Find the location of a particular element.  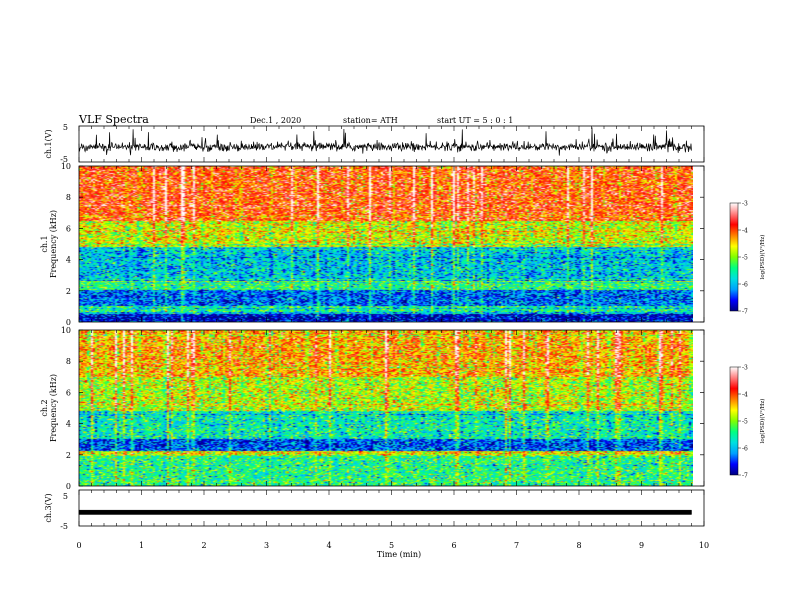

ch1-ytick-bottom: -5 is located at coordinates (64, 159).